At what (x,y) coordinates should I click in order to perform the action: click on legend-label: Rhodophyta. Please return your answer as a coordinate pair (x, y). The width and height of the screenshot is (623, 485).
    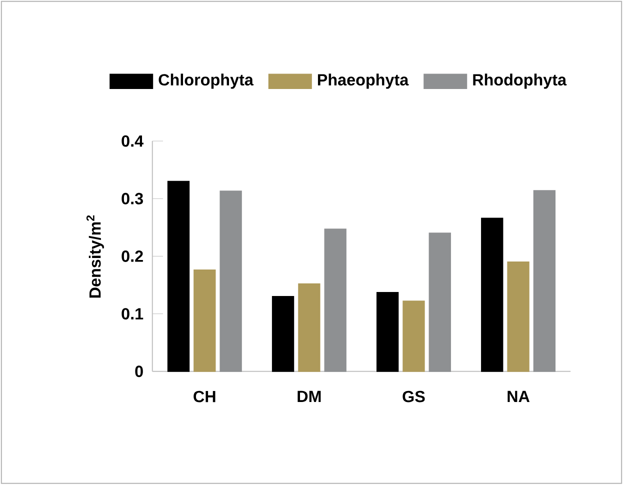
    Looking at the image, I should click on (520, 81).